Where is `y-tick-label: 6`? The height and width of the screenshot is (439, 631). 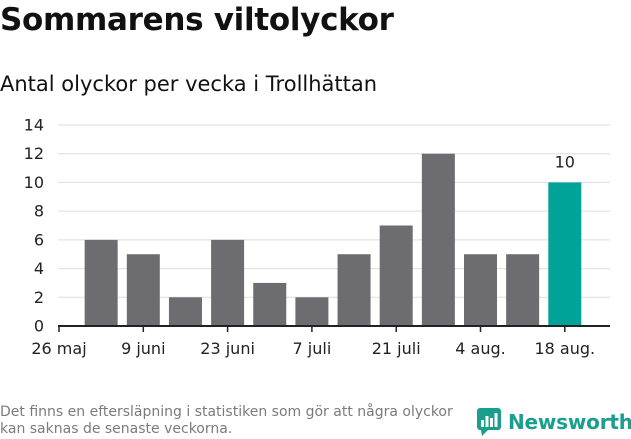 y-tick-label: 6 is located at coordinates (39, 239).